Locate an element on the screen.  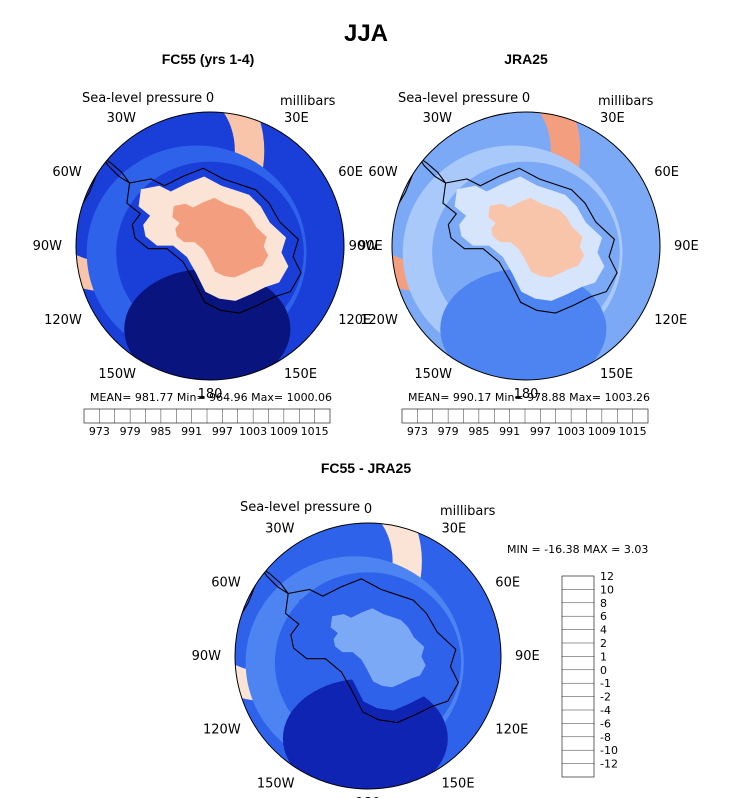
panel-title: FC55 - JRA25 is located at coordinates (366, 468).